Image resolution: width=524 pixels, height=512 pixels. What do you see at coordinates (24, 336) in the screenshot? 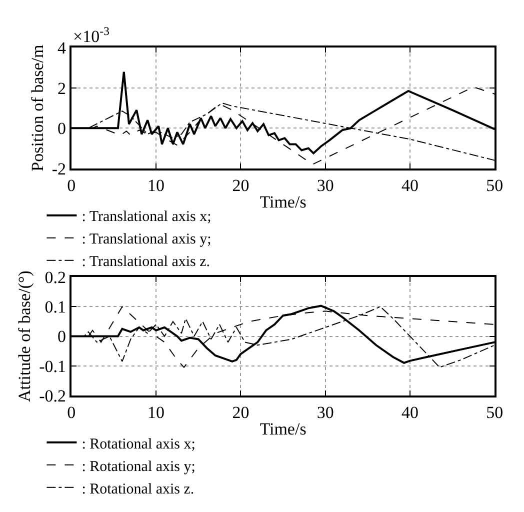
I see `y-axis-title: Attitude of base/(°)` at bounding box center [24, 336].